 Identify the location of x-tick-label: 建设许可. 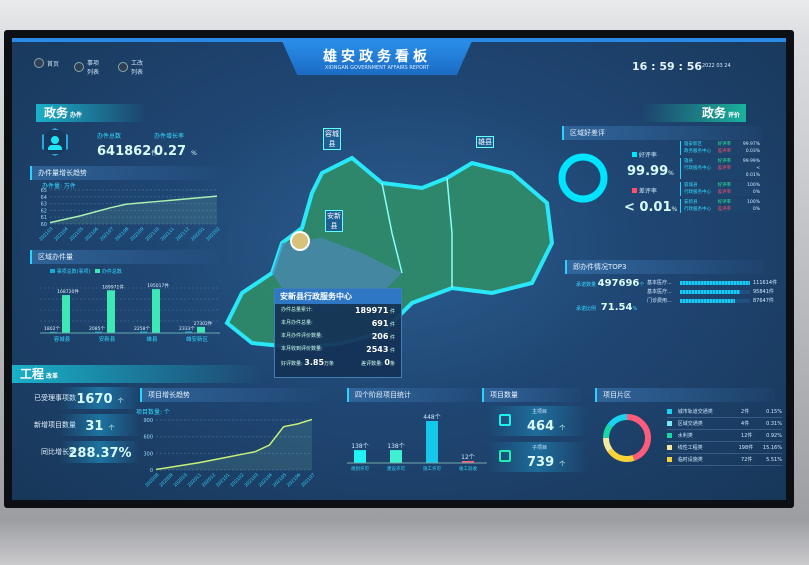
(396, 468).